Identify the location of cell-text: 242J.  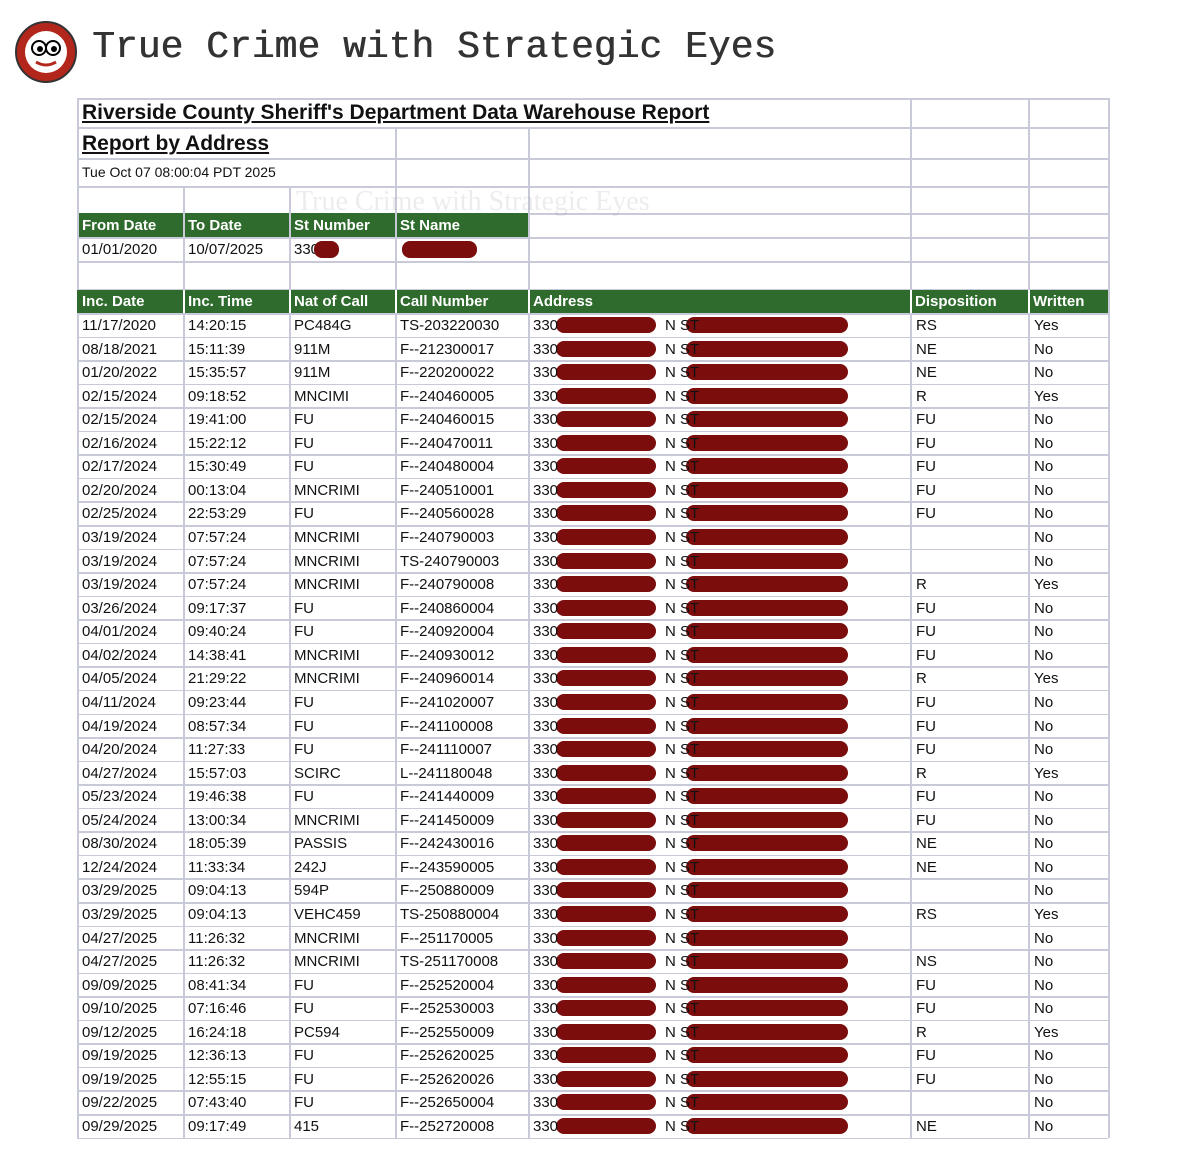
(310, 867).